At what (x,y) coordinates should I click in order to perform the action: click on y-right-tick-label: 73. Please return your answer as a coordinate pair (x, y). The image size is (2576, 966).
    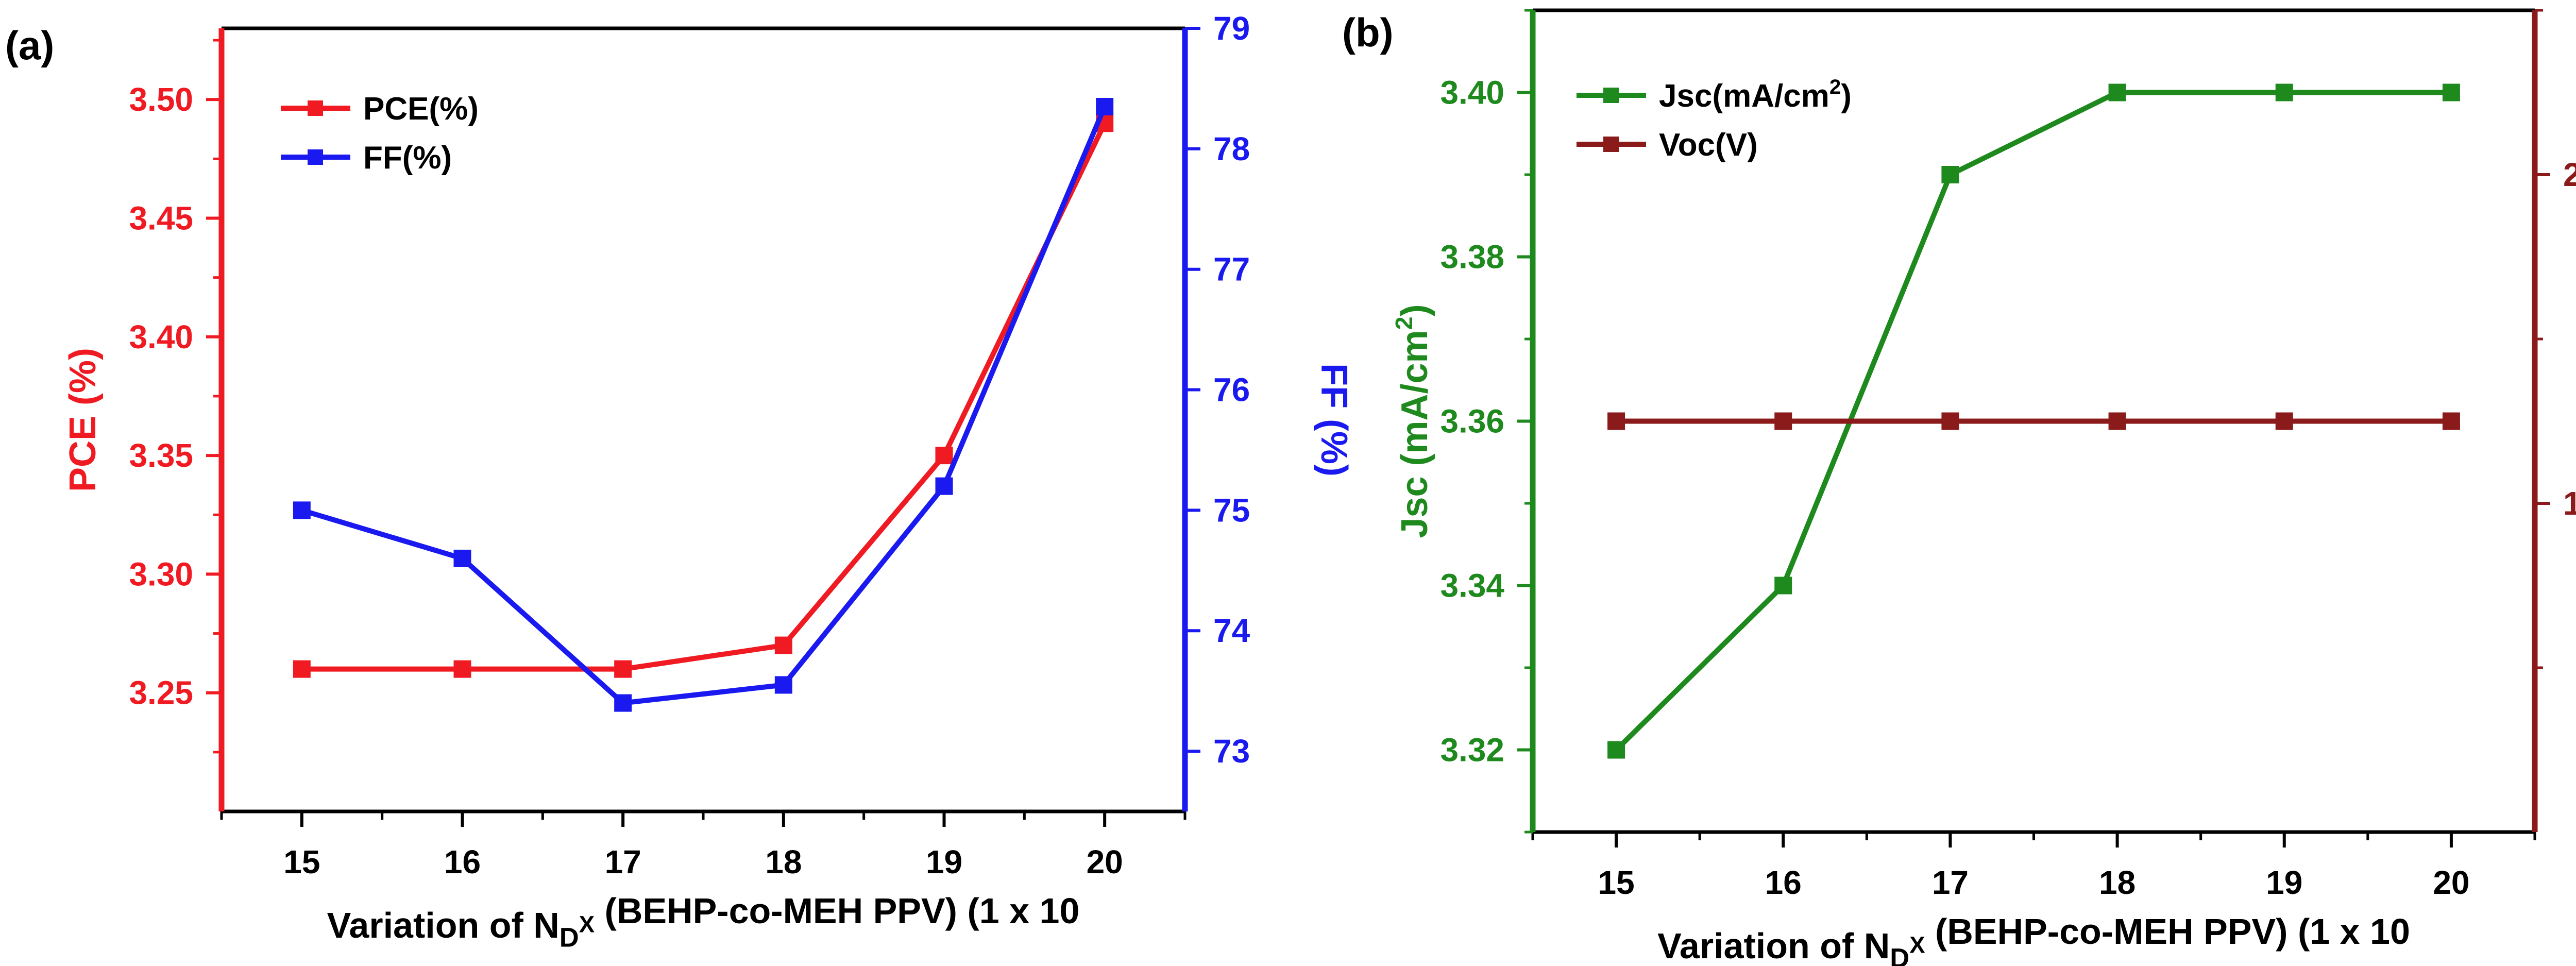
    Looking at the image, I should click on (1231, 751).